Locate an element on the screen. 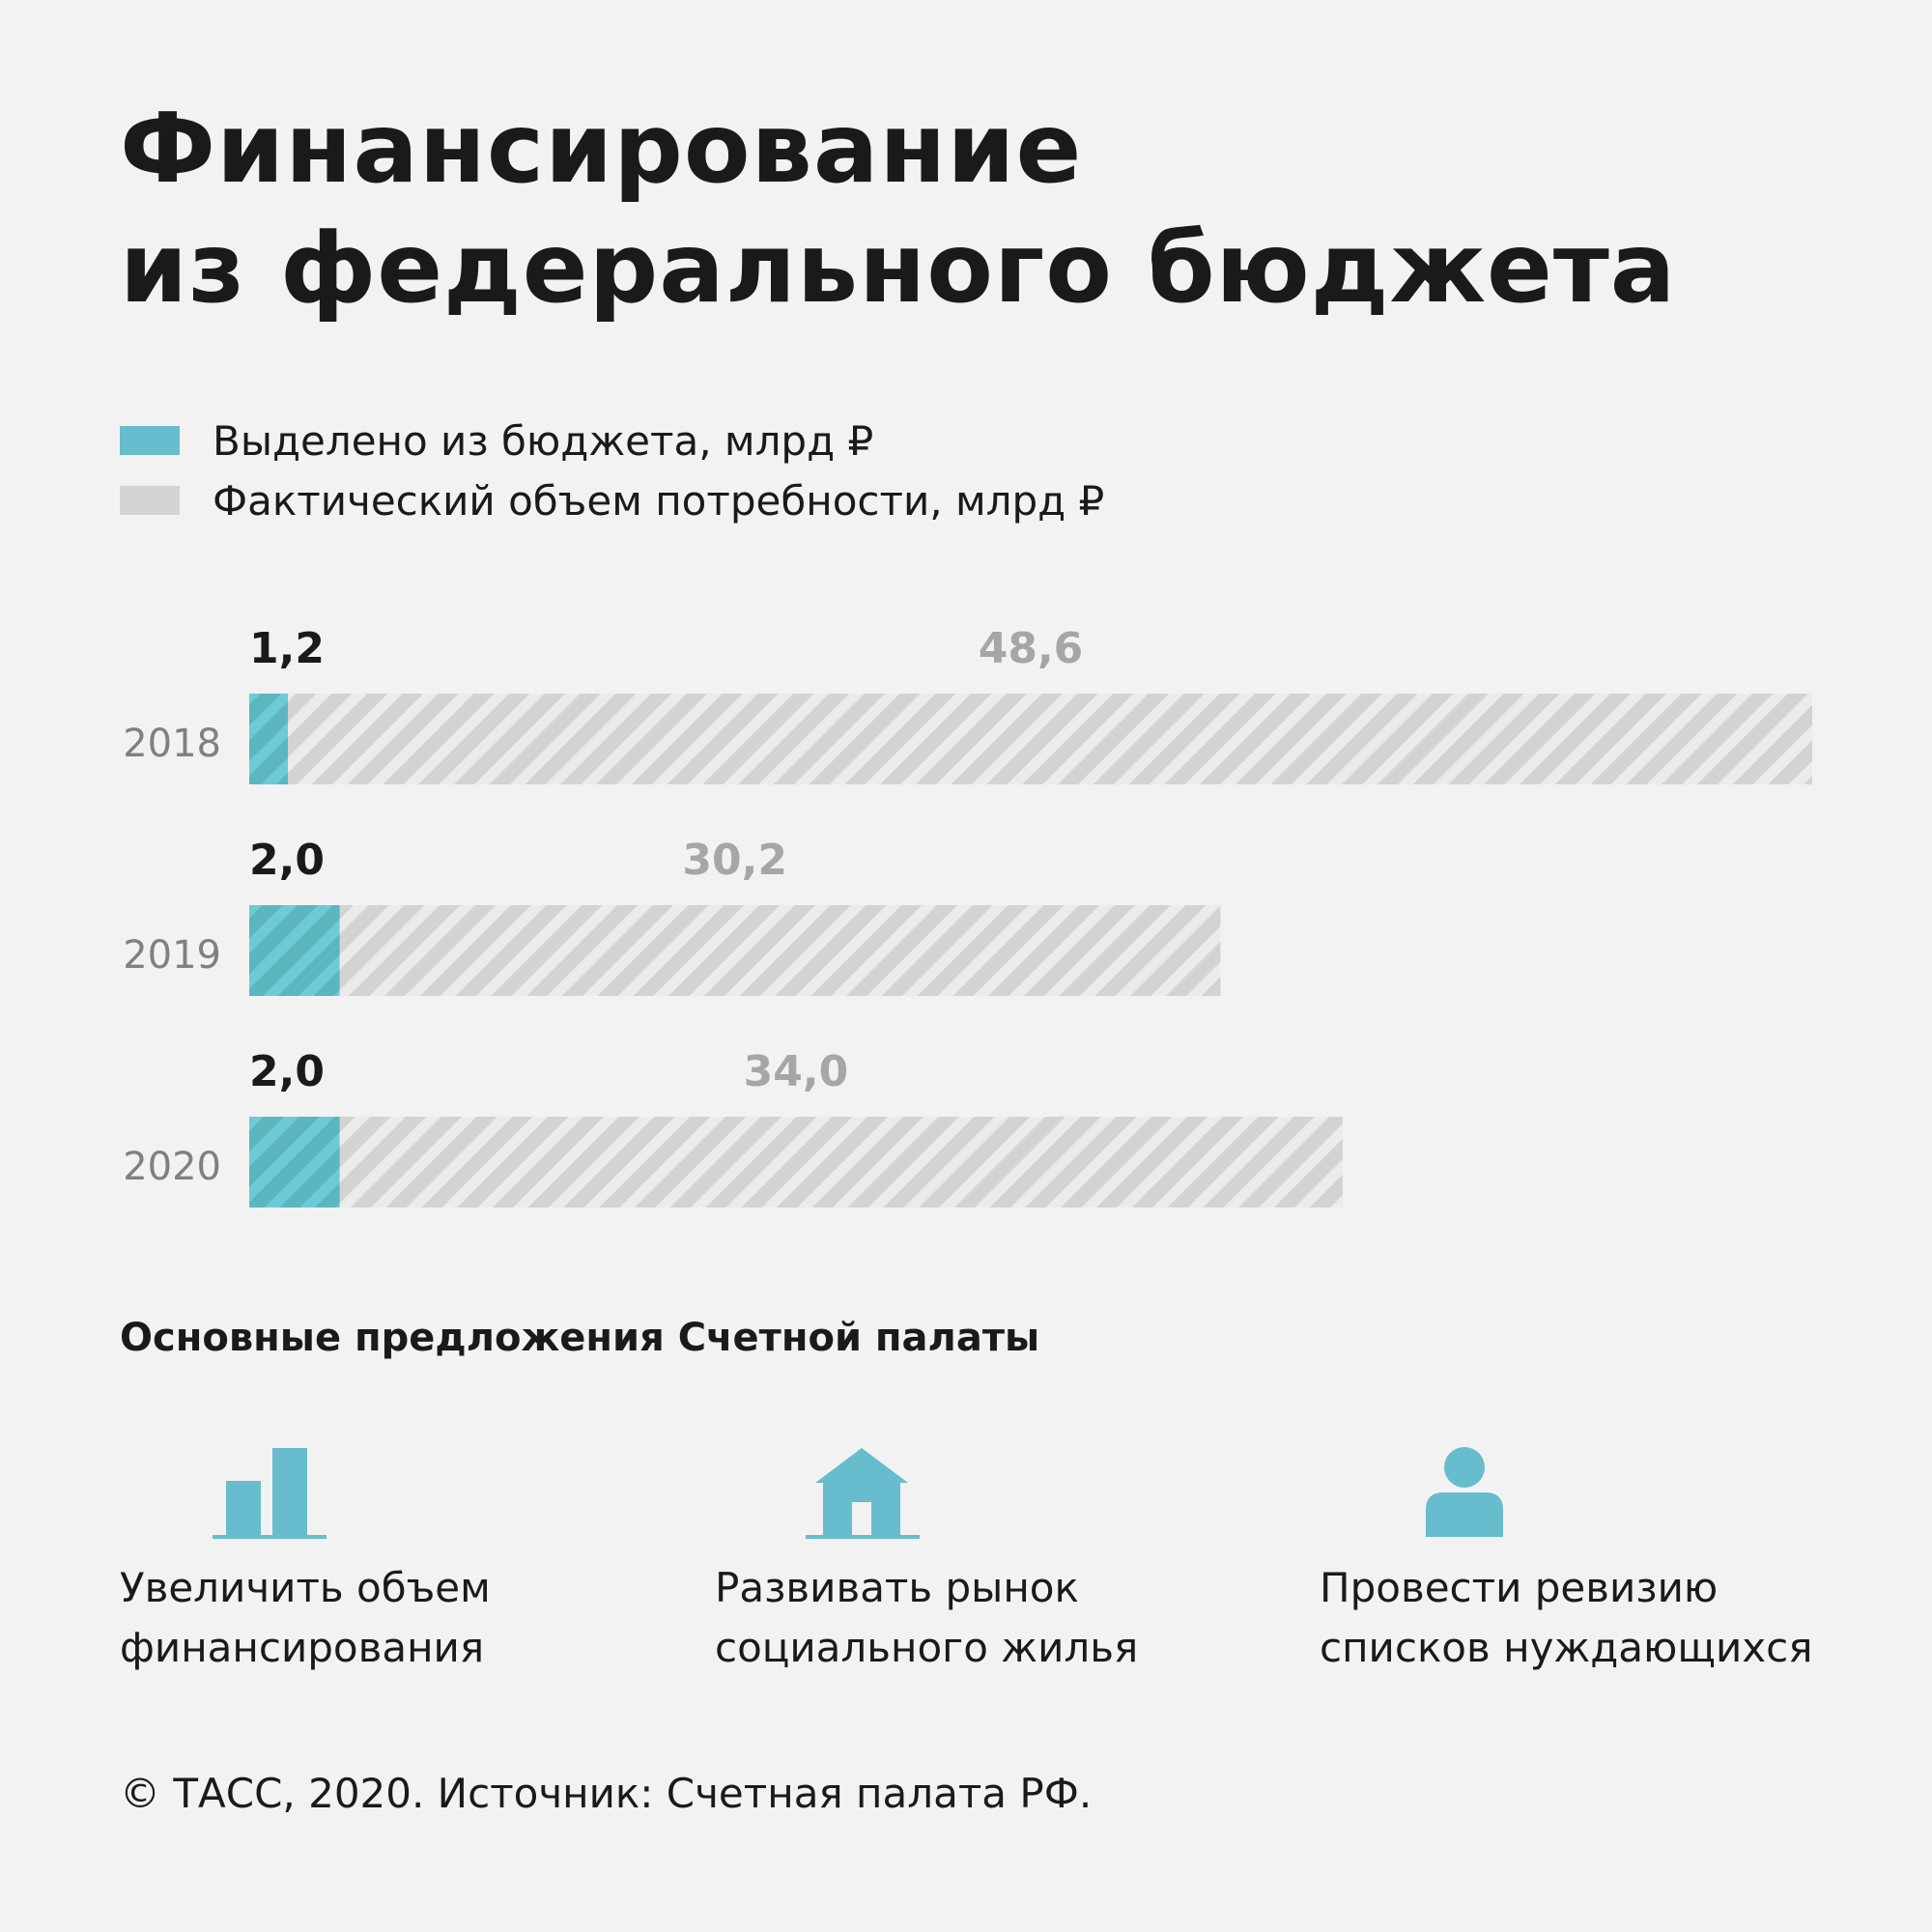  need-bar-2019 is located at coordinates (735, 950).